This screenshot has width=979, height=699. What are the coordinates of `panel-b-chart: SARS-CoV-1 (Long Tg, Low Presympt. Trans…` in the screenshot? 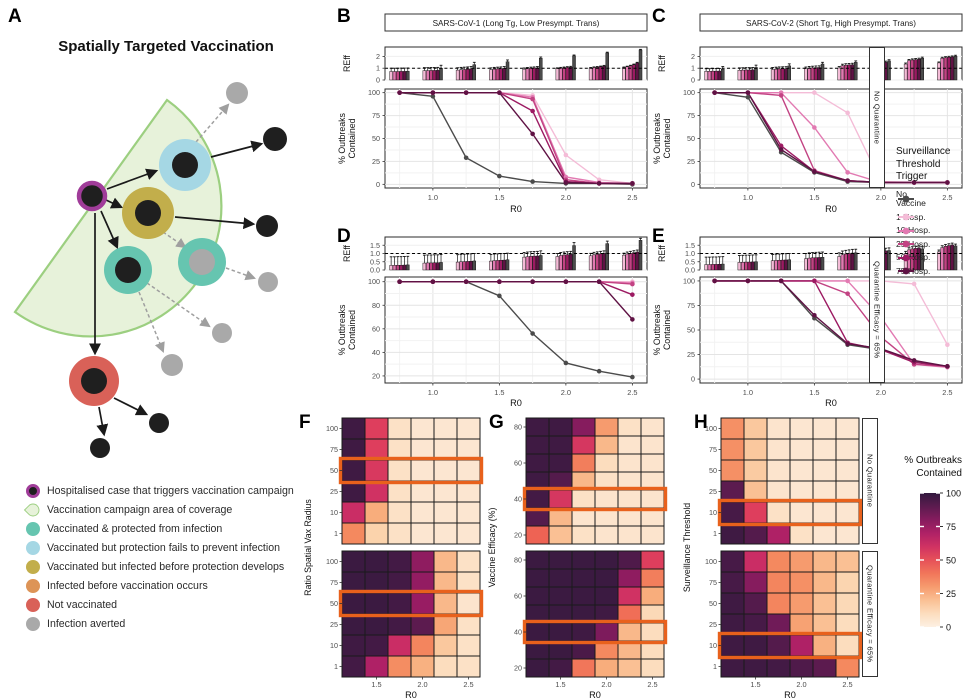 It's located at (492, 113).